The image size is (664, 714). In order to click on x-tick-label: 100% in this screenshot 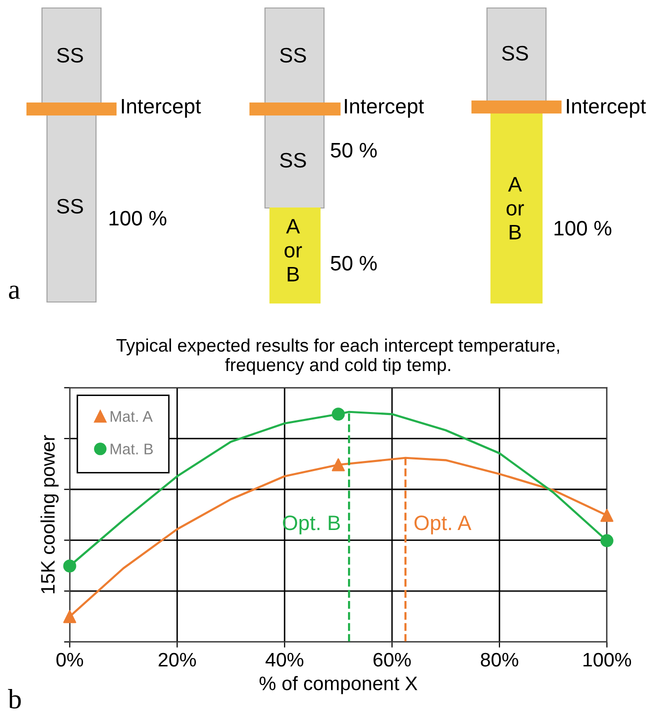, I will do `click(608, 659)`.